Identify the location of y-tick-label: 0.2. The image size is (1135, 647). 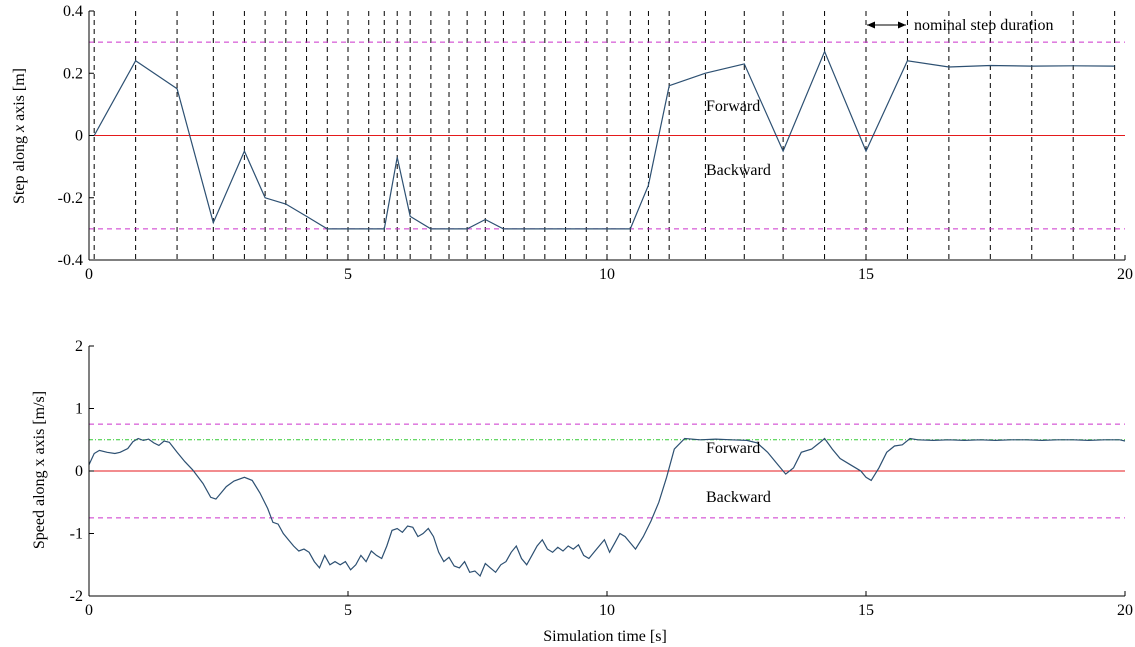
(73, 73).